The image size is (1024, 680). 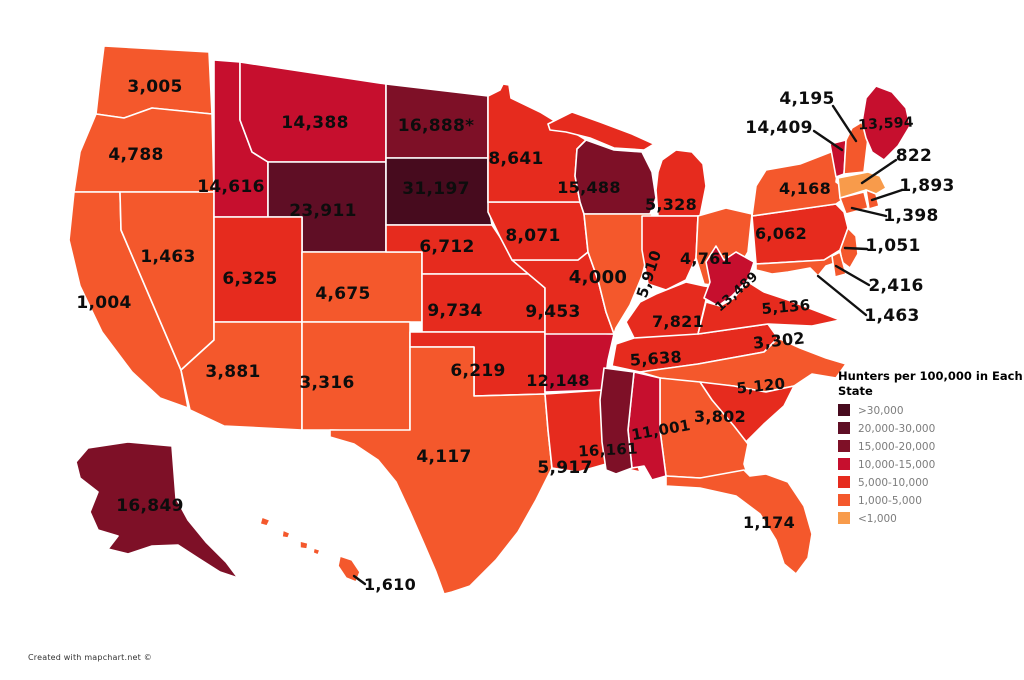 I want to click on attribution-text: Created with mapchart.net ©, so click(x=90, y=657).